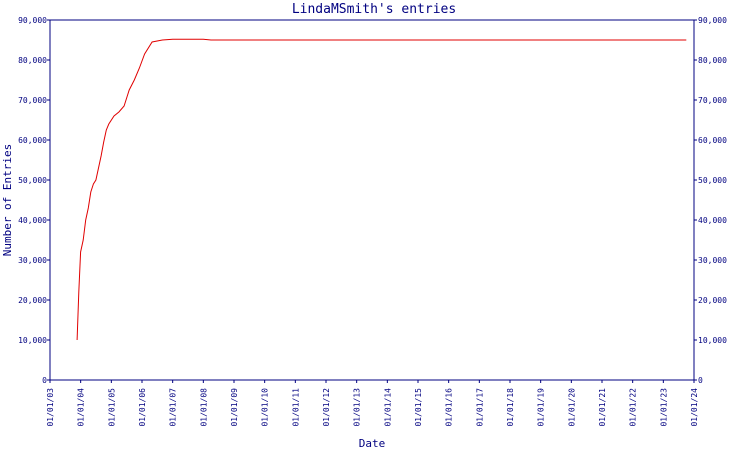 The image size is (750, 450). Describe the element at coordinates (295, 407) in the screenshot. I see `x-tick-label: 01/01/11` at that location.